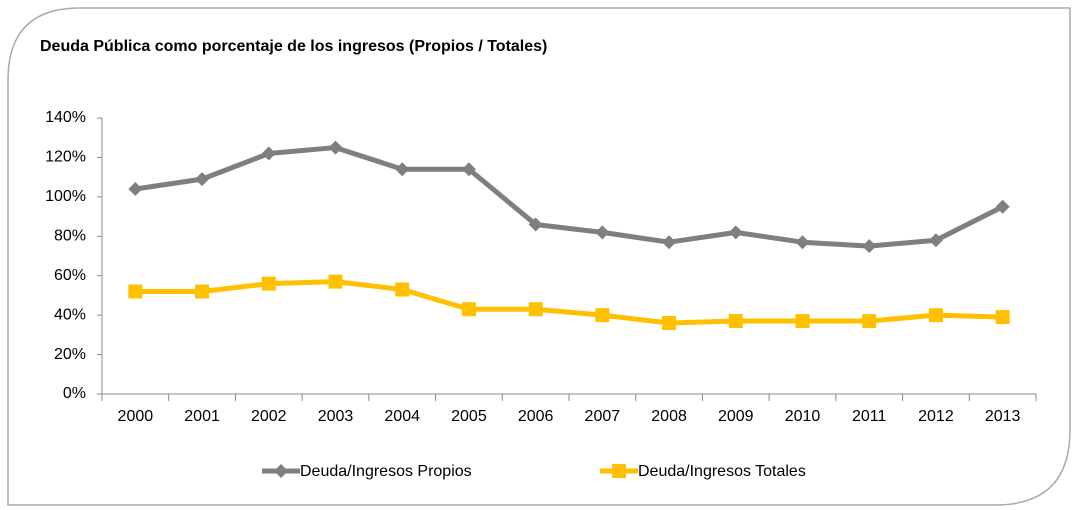 Image resolution: width=1072 pixels, height=510 pixels. I want to click on y-tick-label: 0%, so click(74, 393).